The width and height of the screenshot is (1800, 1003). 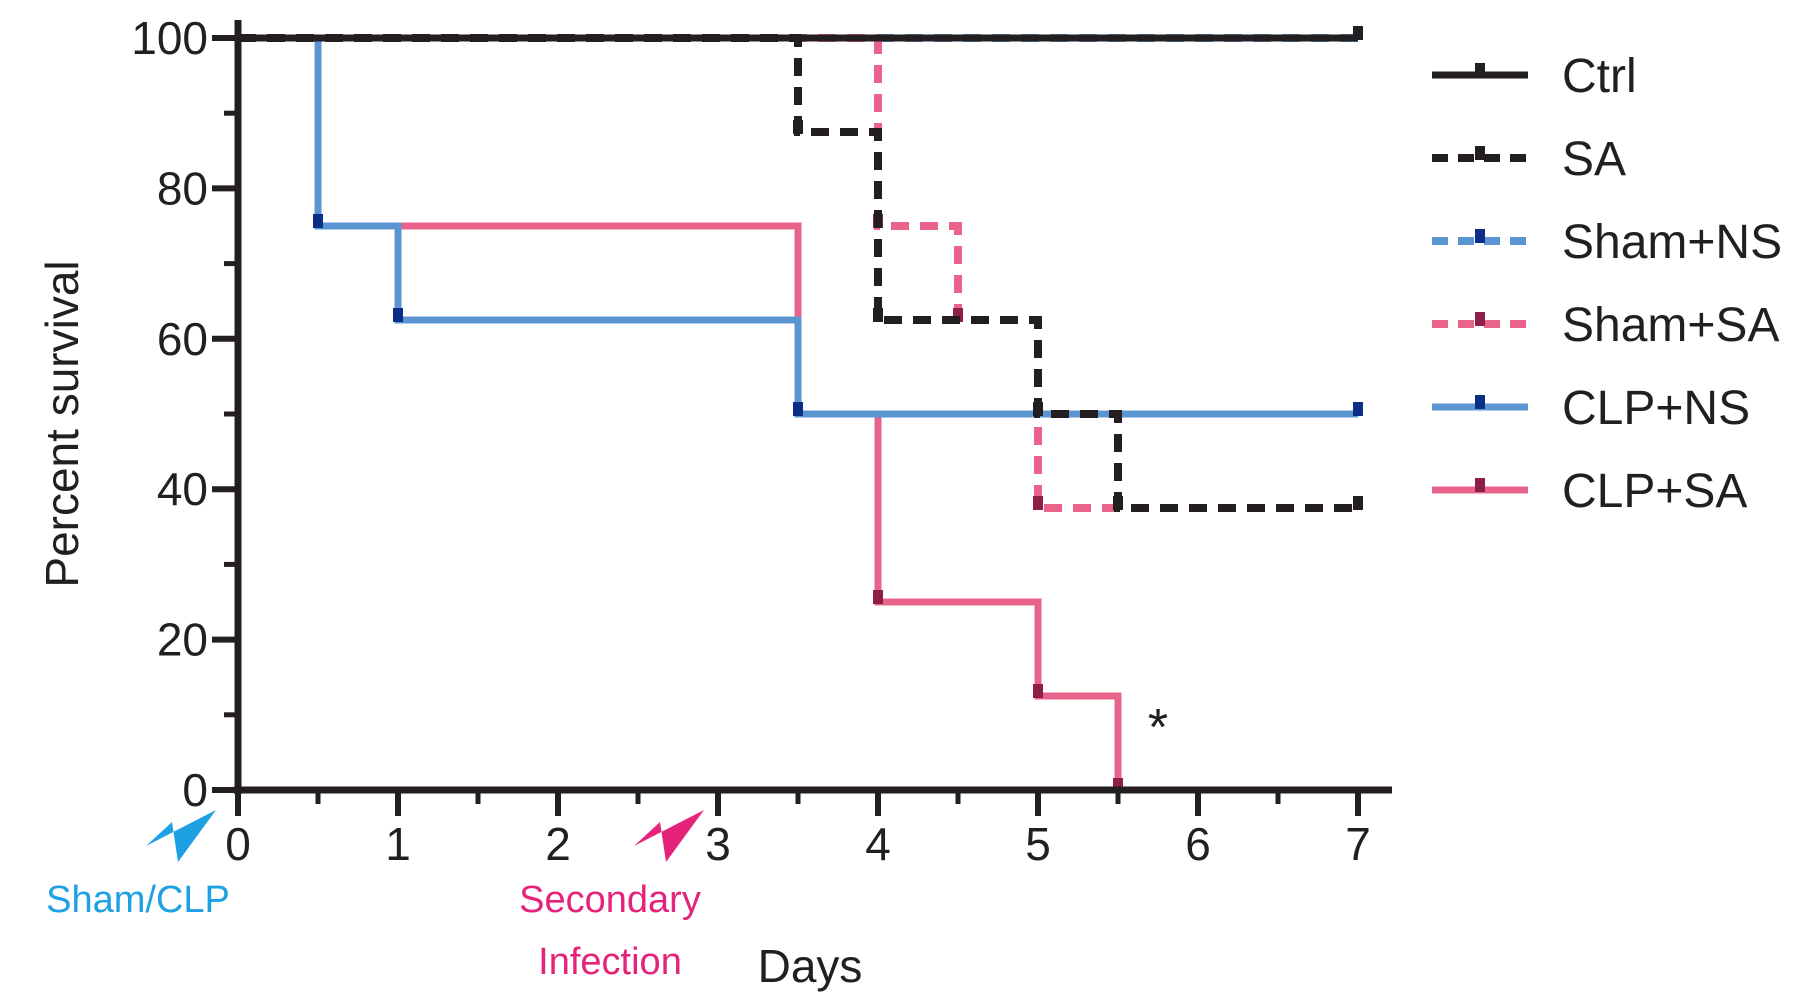 What do you see at coordinates (669, 836) in the screenshot?
I see `secondary-infection-arrow` at bounding box center [669, 836].